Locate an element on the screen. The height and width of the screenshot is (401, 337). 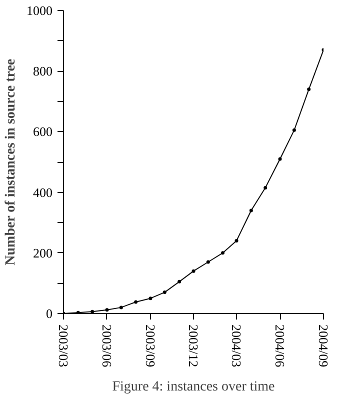
y-axis-title: Number of instances in source tree is located at coordinates (11, 162).